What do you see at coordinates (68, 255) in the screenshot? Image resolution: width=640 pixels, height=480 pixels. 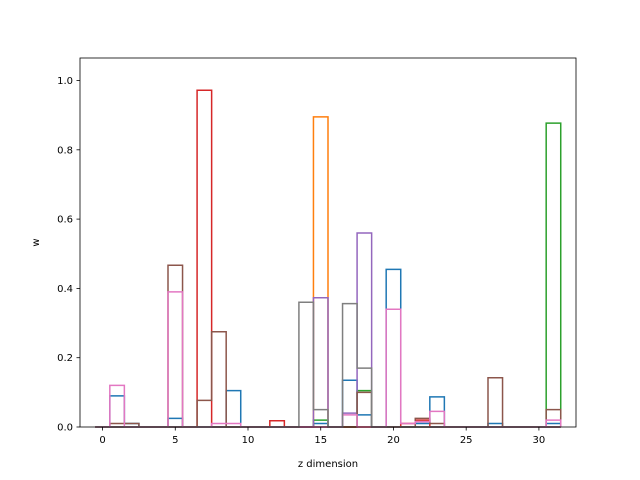 I see `y-axis: 0.0 0.2 0.4 0.6 0.8 1.0` at bounding box center [68, 255].